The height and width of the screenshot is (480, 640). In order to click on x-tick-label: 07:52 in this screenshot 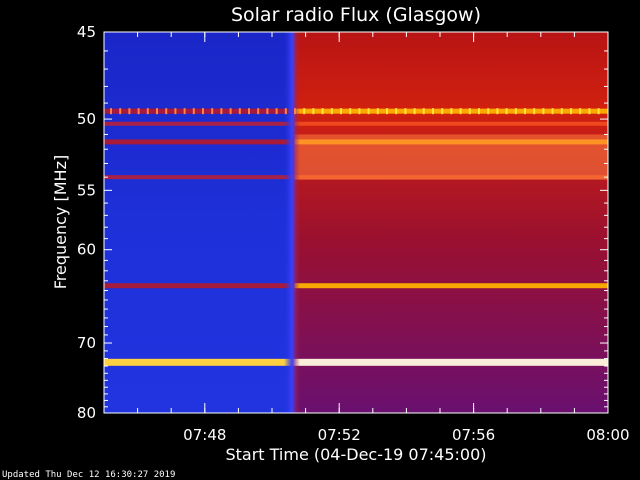, I will do `click(339, 435)`.